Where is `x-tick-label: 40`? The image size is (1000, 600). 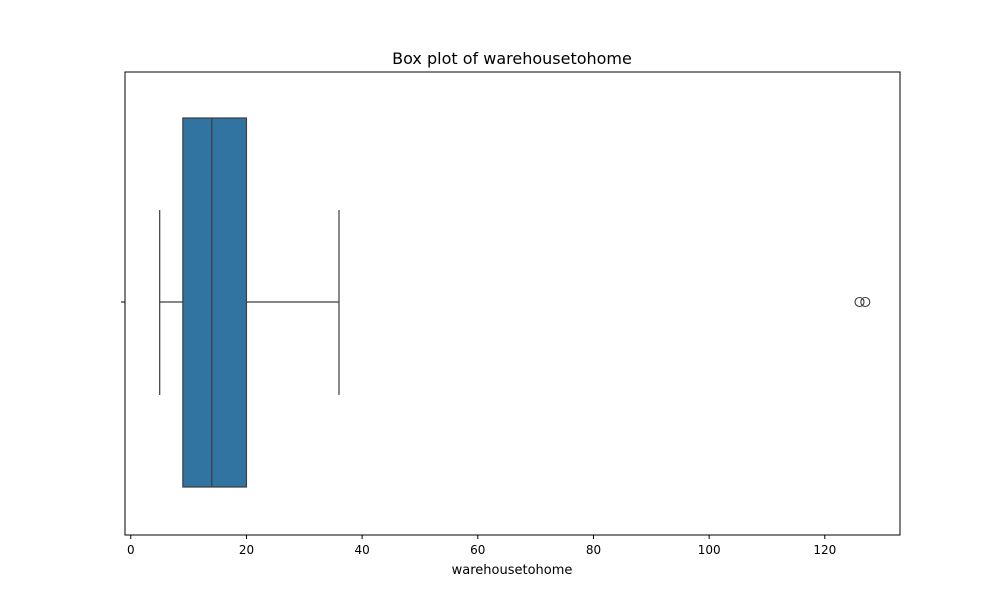
x-tick-label: 40 is located at coordinates (361, 550).